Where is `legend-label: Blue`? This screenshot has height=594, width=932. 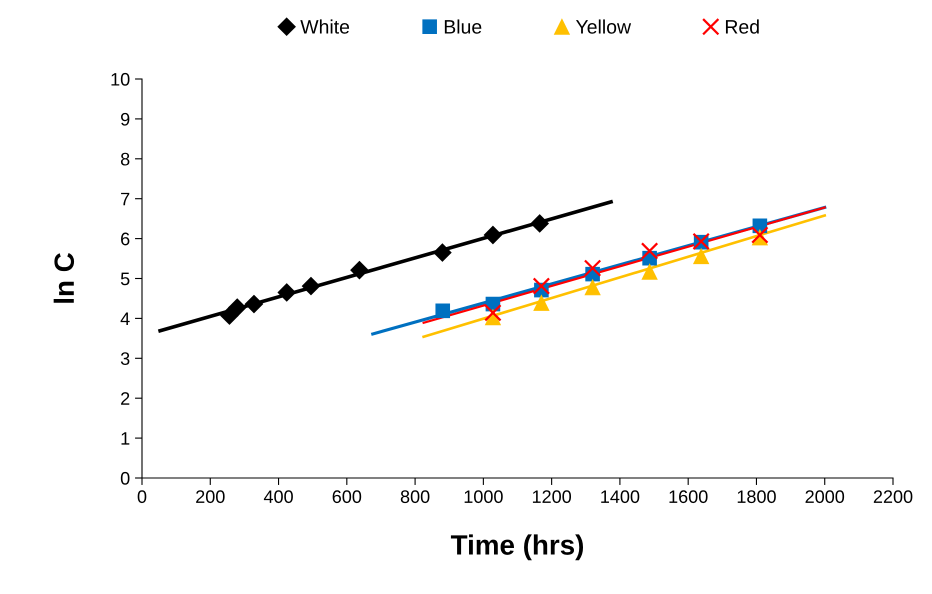 legend-label: Blue is located at coordinates (463, 26).